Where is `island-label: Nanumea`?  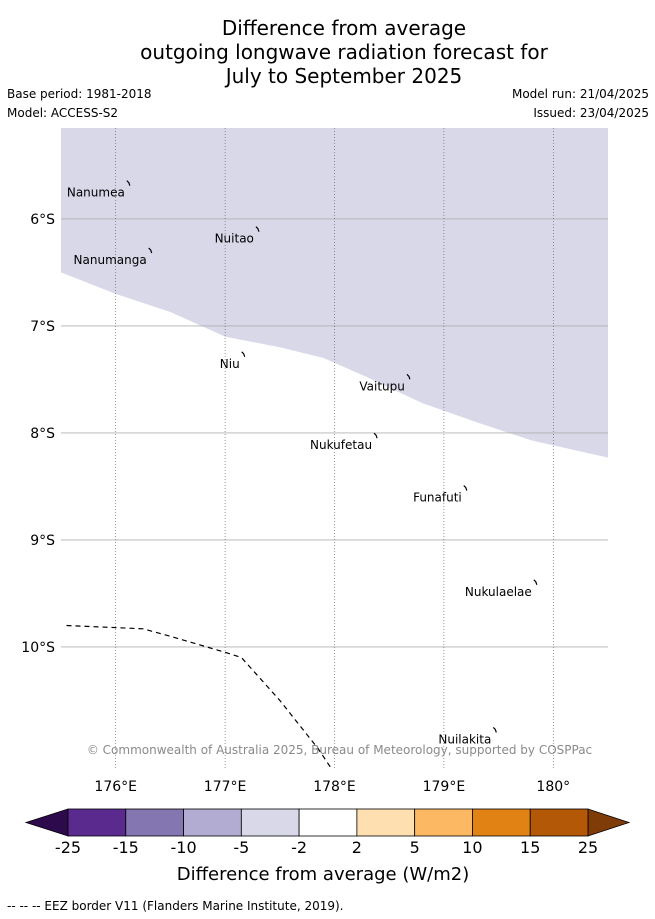
island-label: Nanumea is located at coordinates (96, 193).